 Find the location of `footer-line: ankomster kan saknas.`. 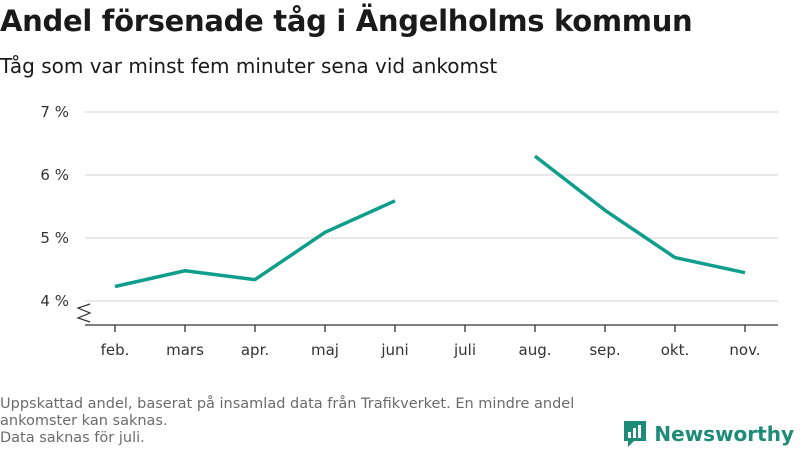

footer-line: ankomster kan saknas. is located at coordinates (84, 421).